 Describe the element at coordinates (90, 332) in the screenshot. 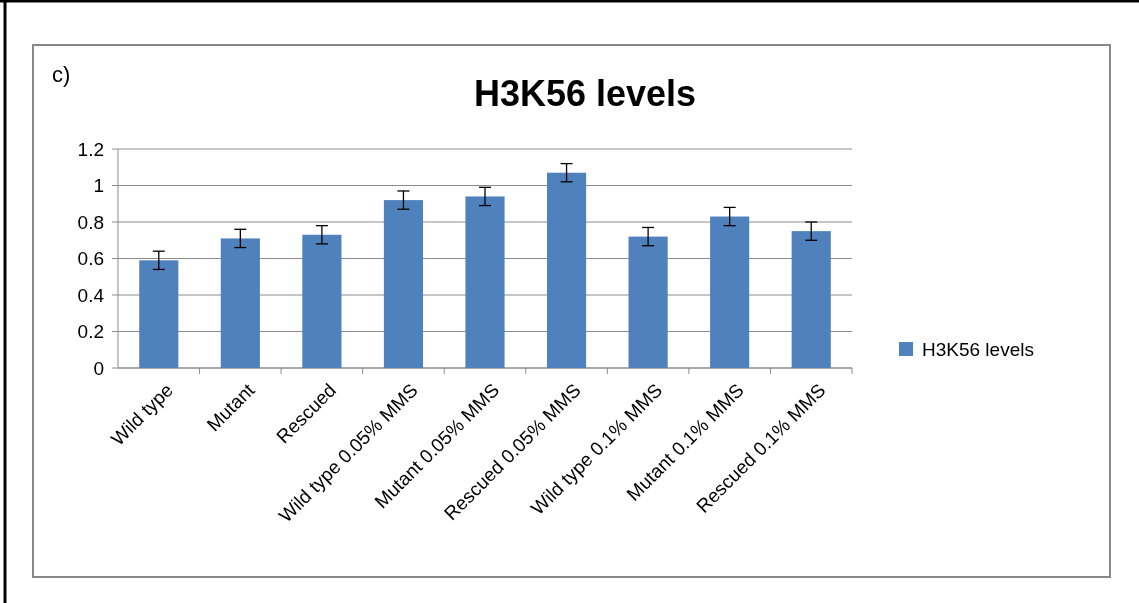

I see `y-tick-label: 0.2` at that location.